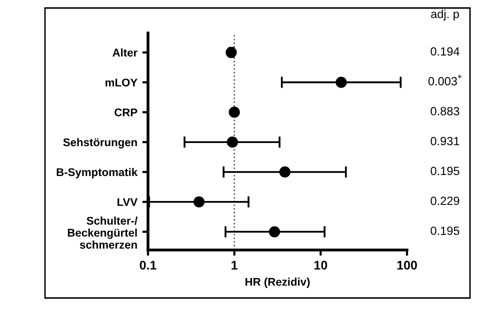  I want to click on text: 0.003$^{*}$, so click(445, 80).